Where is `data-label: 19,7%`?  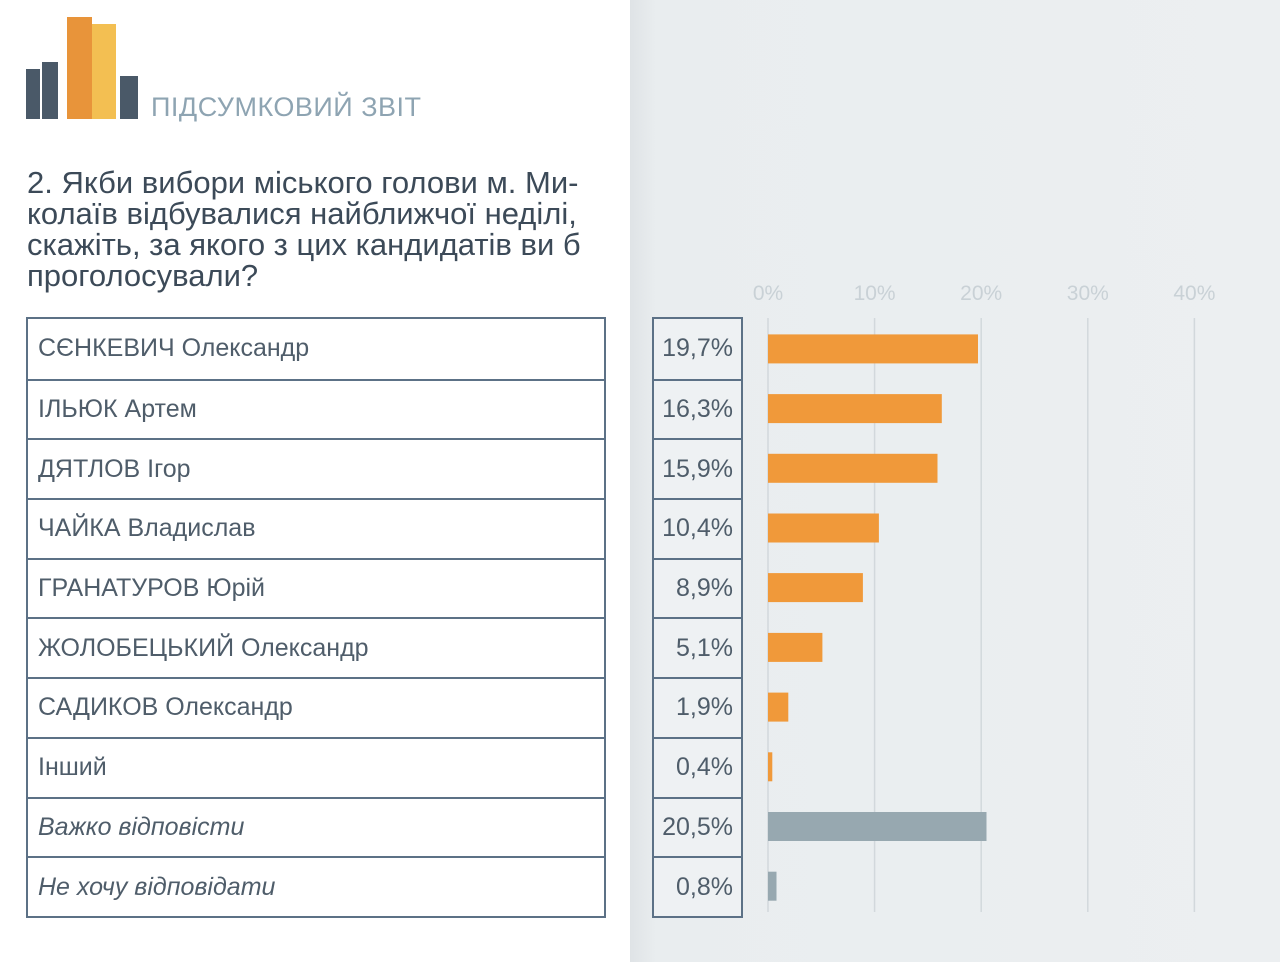
data-label: 19,7% is located at coordinates (697, 348).